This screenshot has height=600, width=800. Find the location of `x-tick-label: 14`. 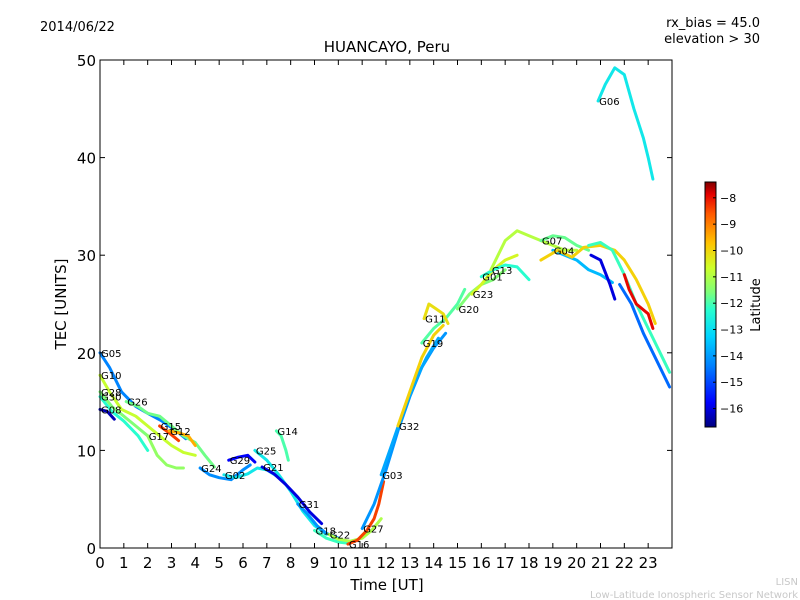

x-tick-label: 14 is located at coordinates (433, 563).